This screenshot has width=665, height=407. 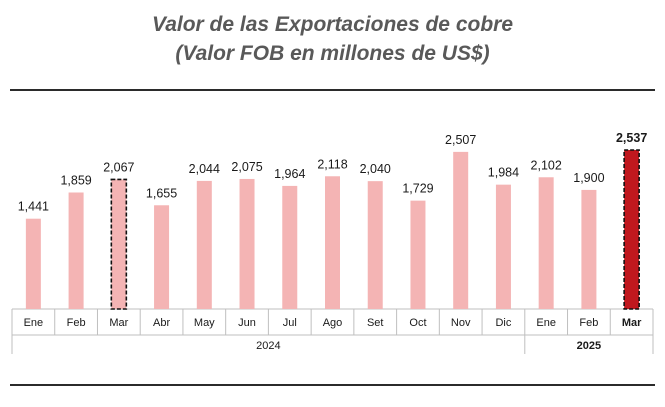 What do you see at coordinates (204, 323) in the screenshot?
I see `category-label-4: May` at bounding box center [204, 323].